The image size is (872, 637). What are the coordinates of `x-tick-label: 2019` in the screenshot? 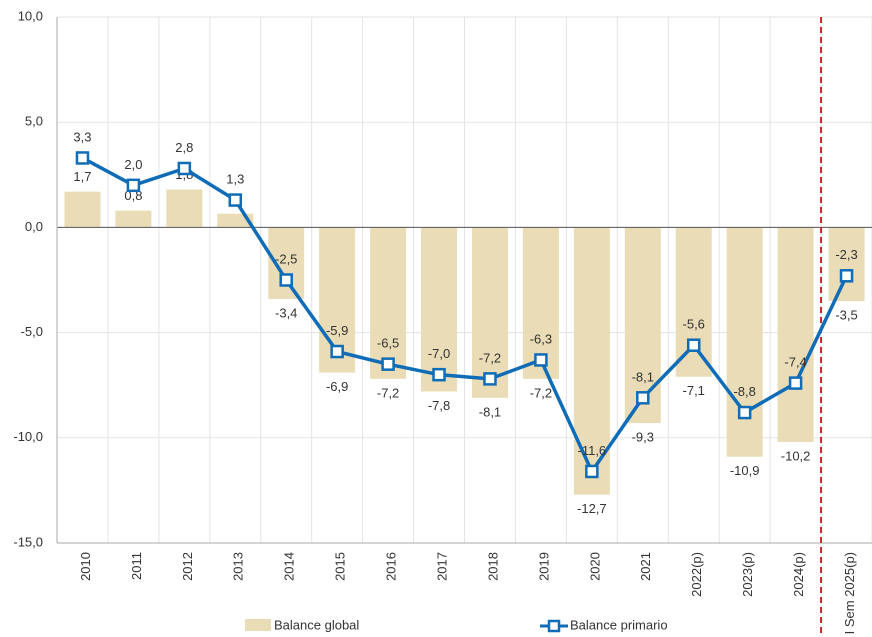 It's located at (543, 566).